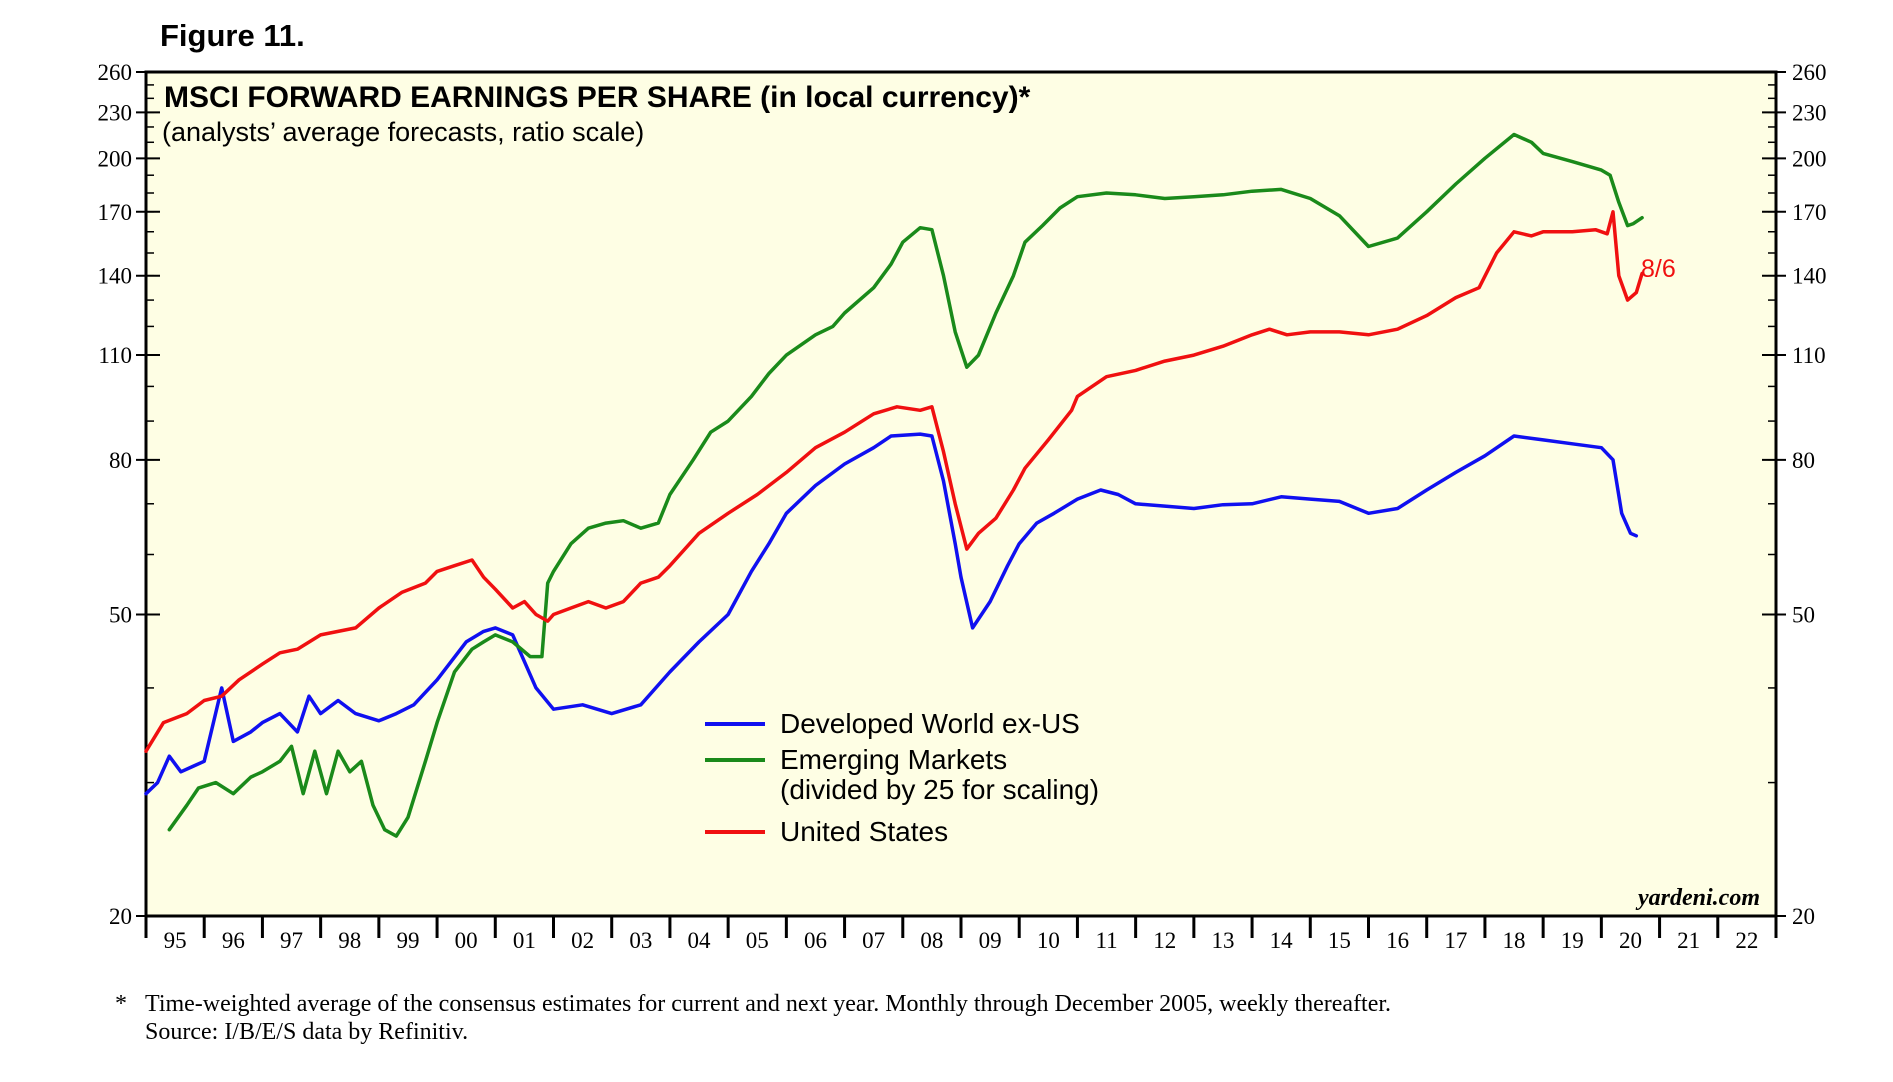  What do you see at coordinates (1809, 158) in the screenshot?
I see `y-tick-label-right: 200` at bounding box center [1809, 158].